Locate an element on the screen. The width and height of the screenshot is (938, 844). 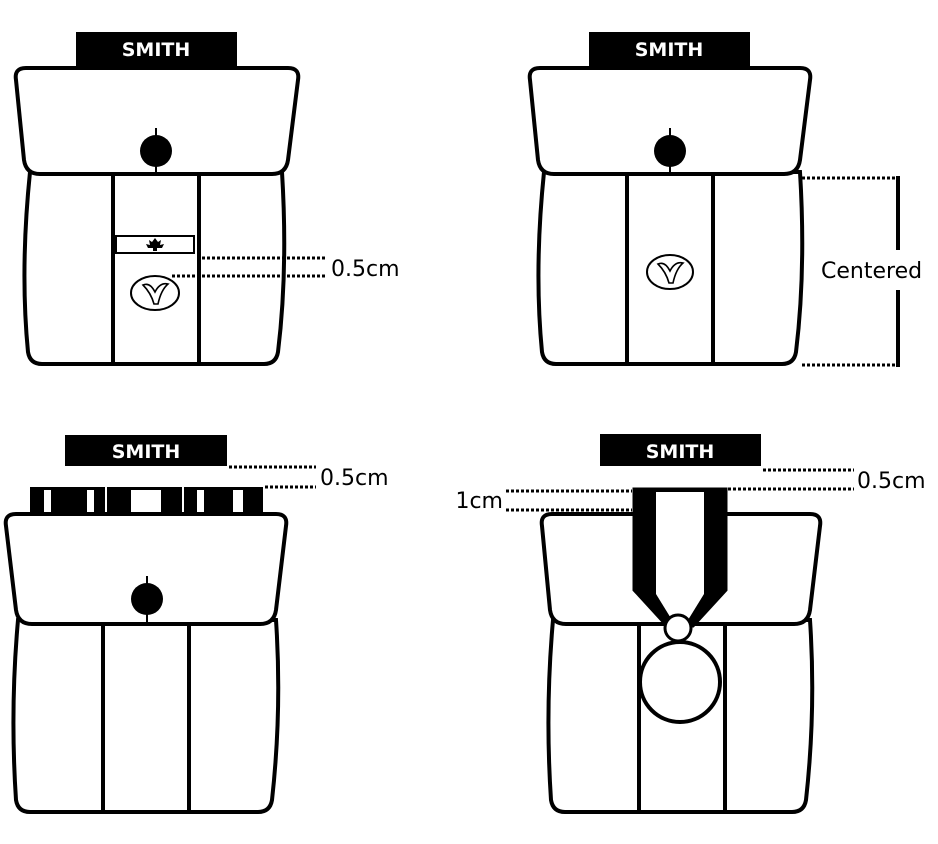
ribbon-bar is located at coordinates (146, 500).